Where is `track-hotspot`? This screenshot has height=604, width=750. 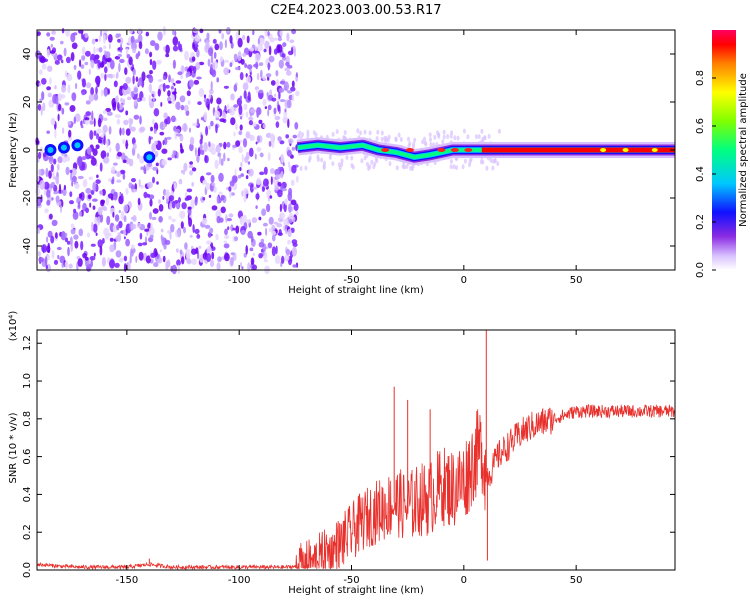
track-hotspot is located at coordinates (468, 150).